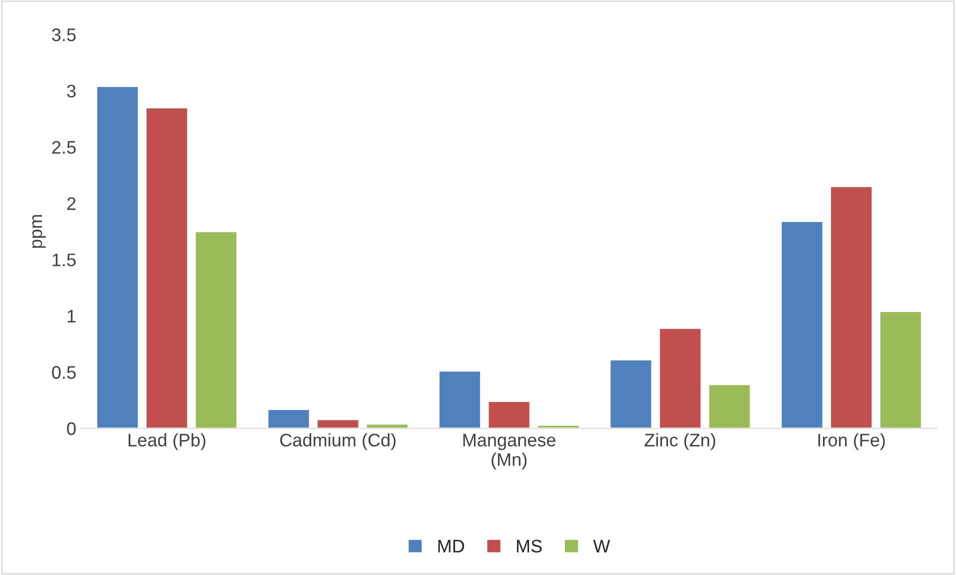  I want to click on y-tick-label: 0.5, so click(64, 372).